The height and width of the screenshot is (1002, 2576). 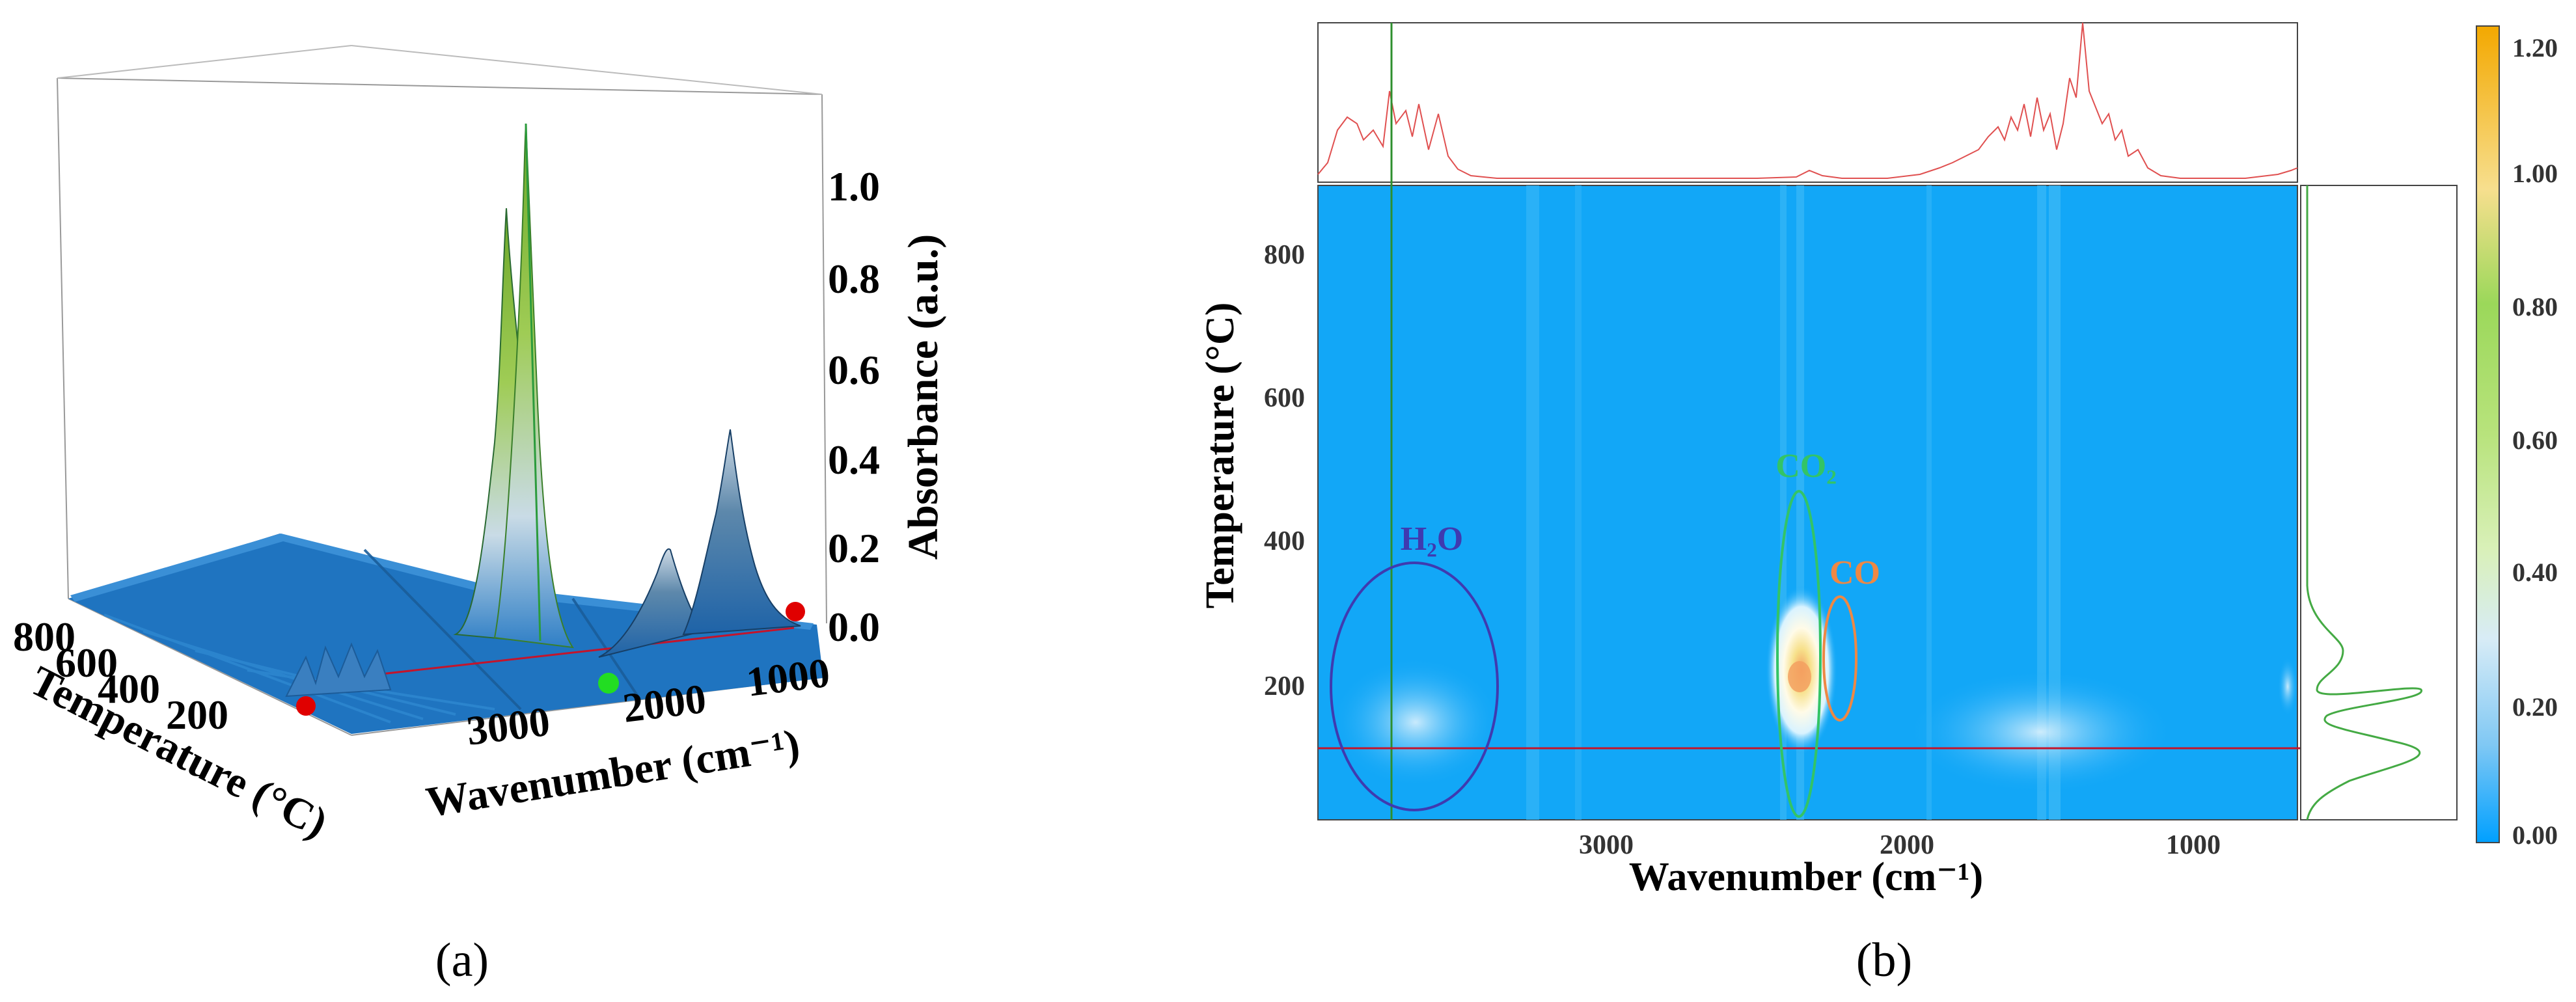 I want to click on z-axis-ticks: 1.0 0.8 0.6 0.4 0.2 0.0, so click(x=854, y=406).